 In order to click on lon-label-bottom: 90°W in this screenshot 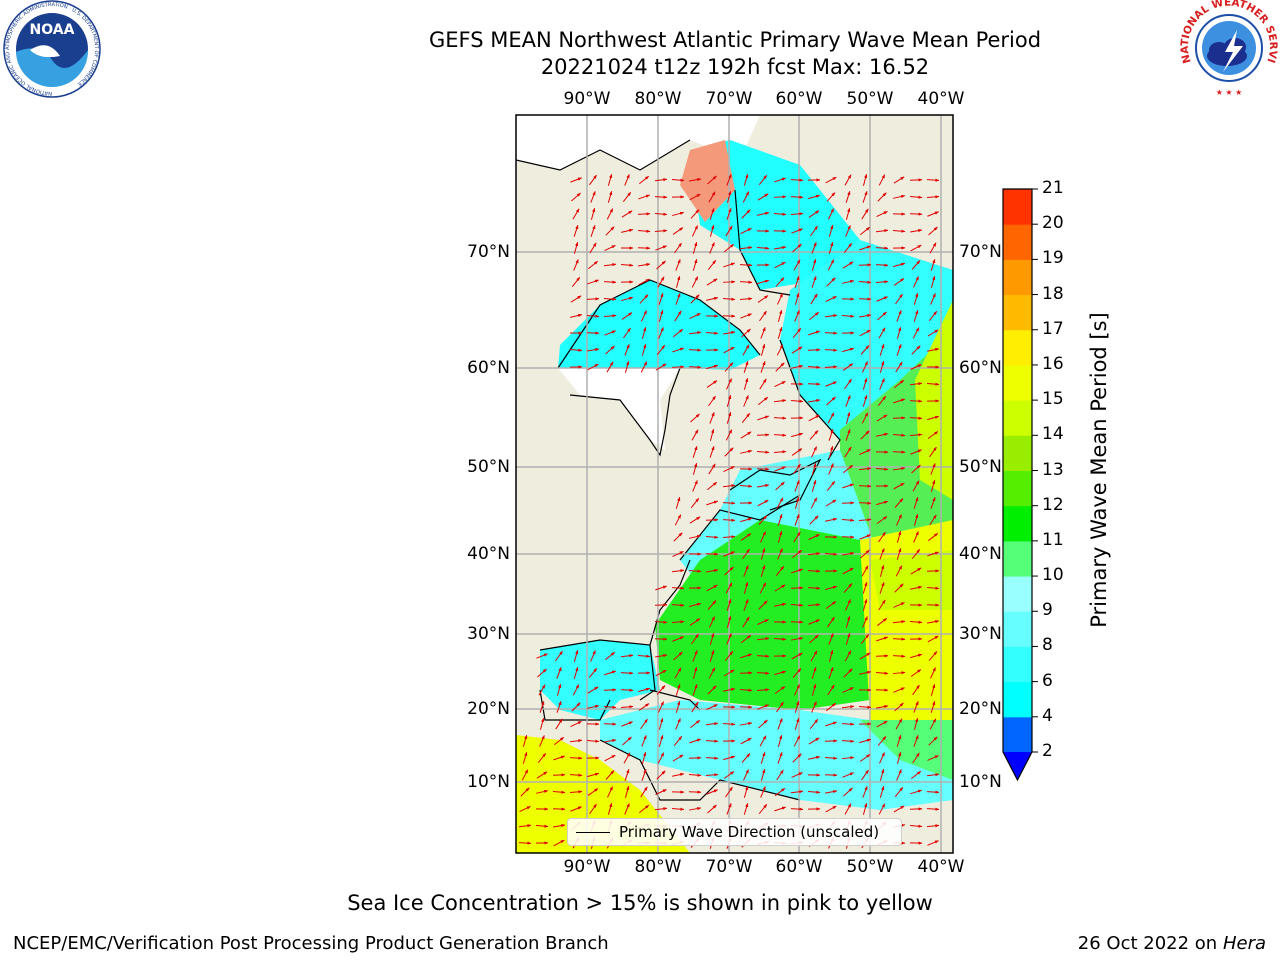, I will do `click(587, 867)`.